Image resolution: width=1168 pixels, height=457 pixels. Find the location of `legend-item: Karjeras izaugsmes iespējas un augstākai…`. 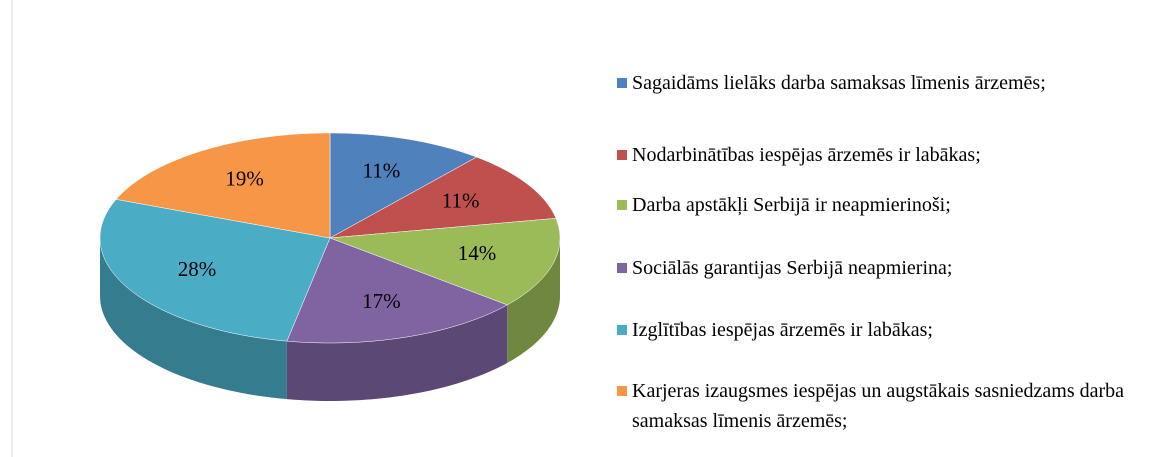

legend-item: Karjeras izaugsmes iespējas un augstākai… is located at coordinates (887, 406).